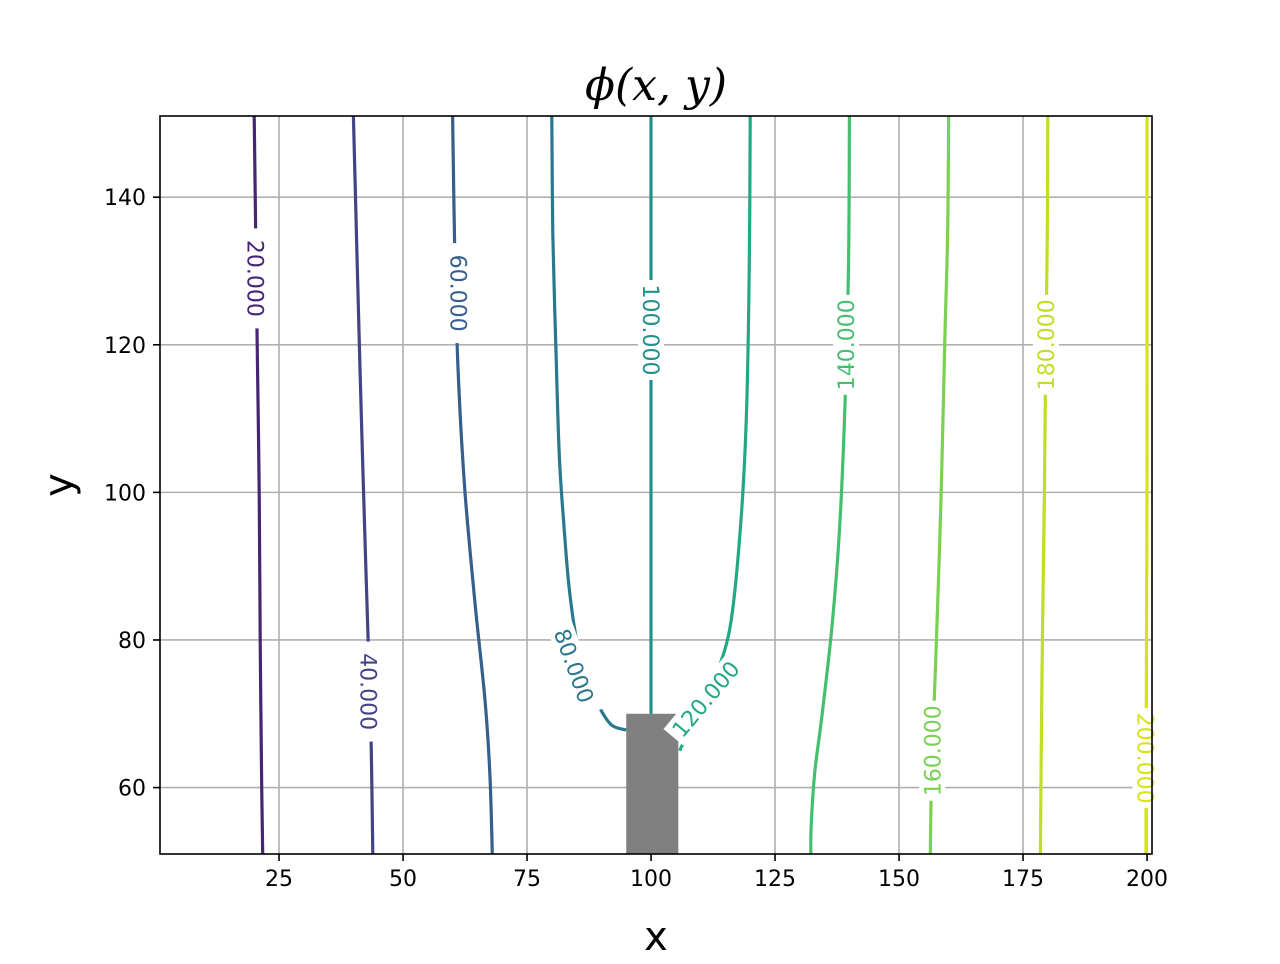  What do you see at coordinates (132, 641) in the screenshot?
I see `y-tick-label: 80` at bounding box center [132, 641].